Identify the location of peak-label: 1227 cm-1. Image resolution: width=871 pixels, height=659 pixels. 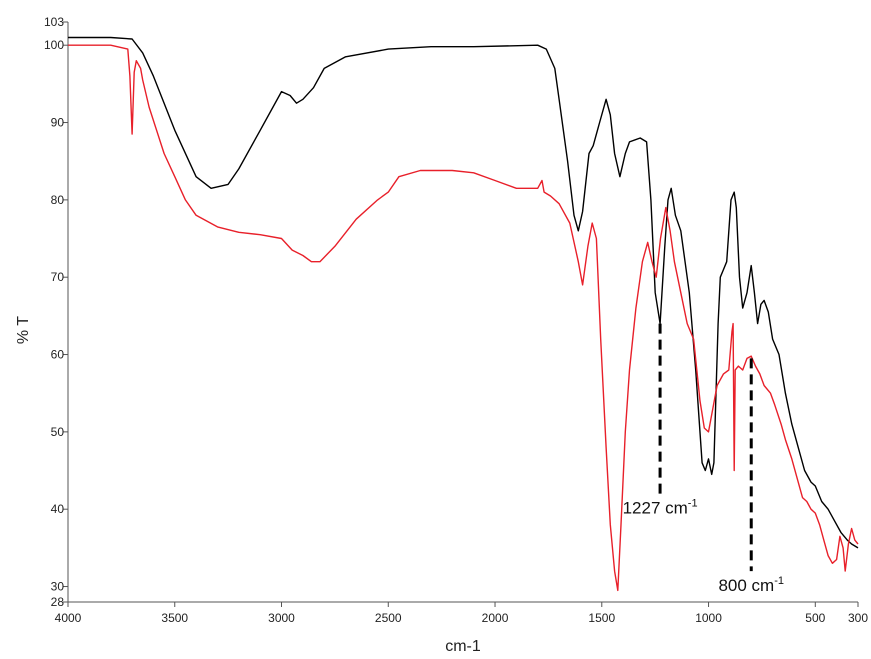
(660, 508).